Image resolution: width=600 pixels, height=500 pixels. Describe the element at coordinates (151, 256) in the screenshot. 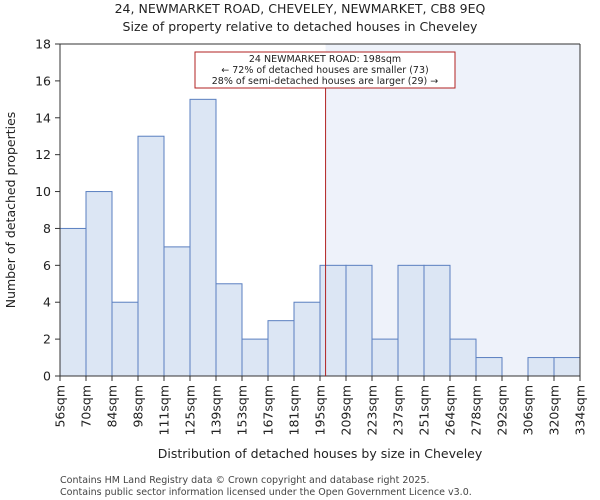

I see `bar-98sqm` at that location.